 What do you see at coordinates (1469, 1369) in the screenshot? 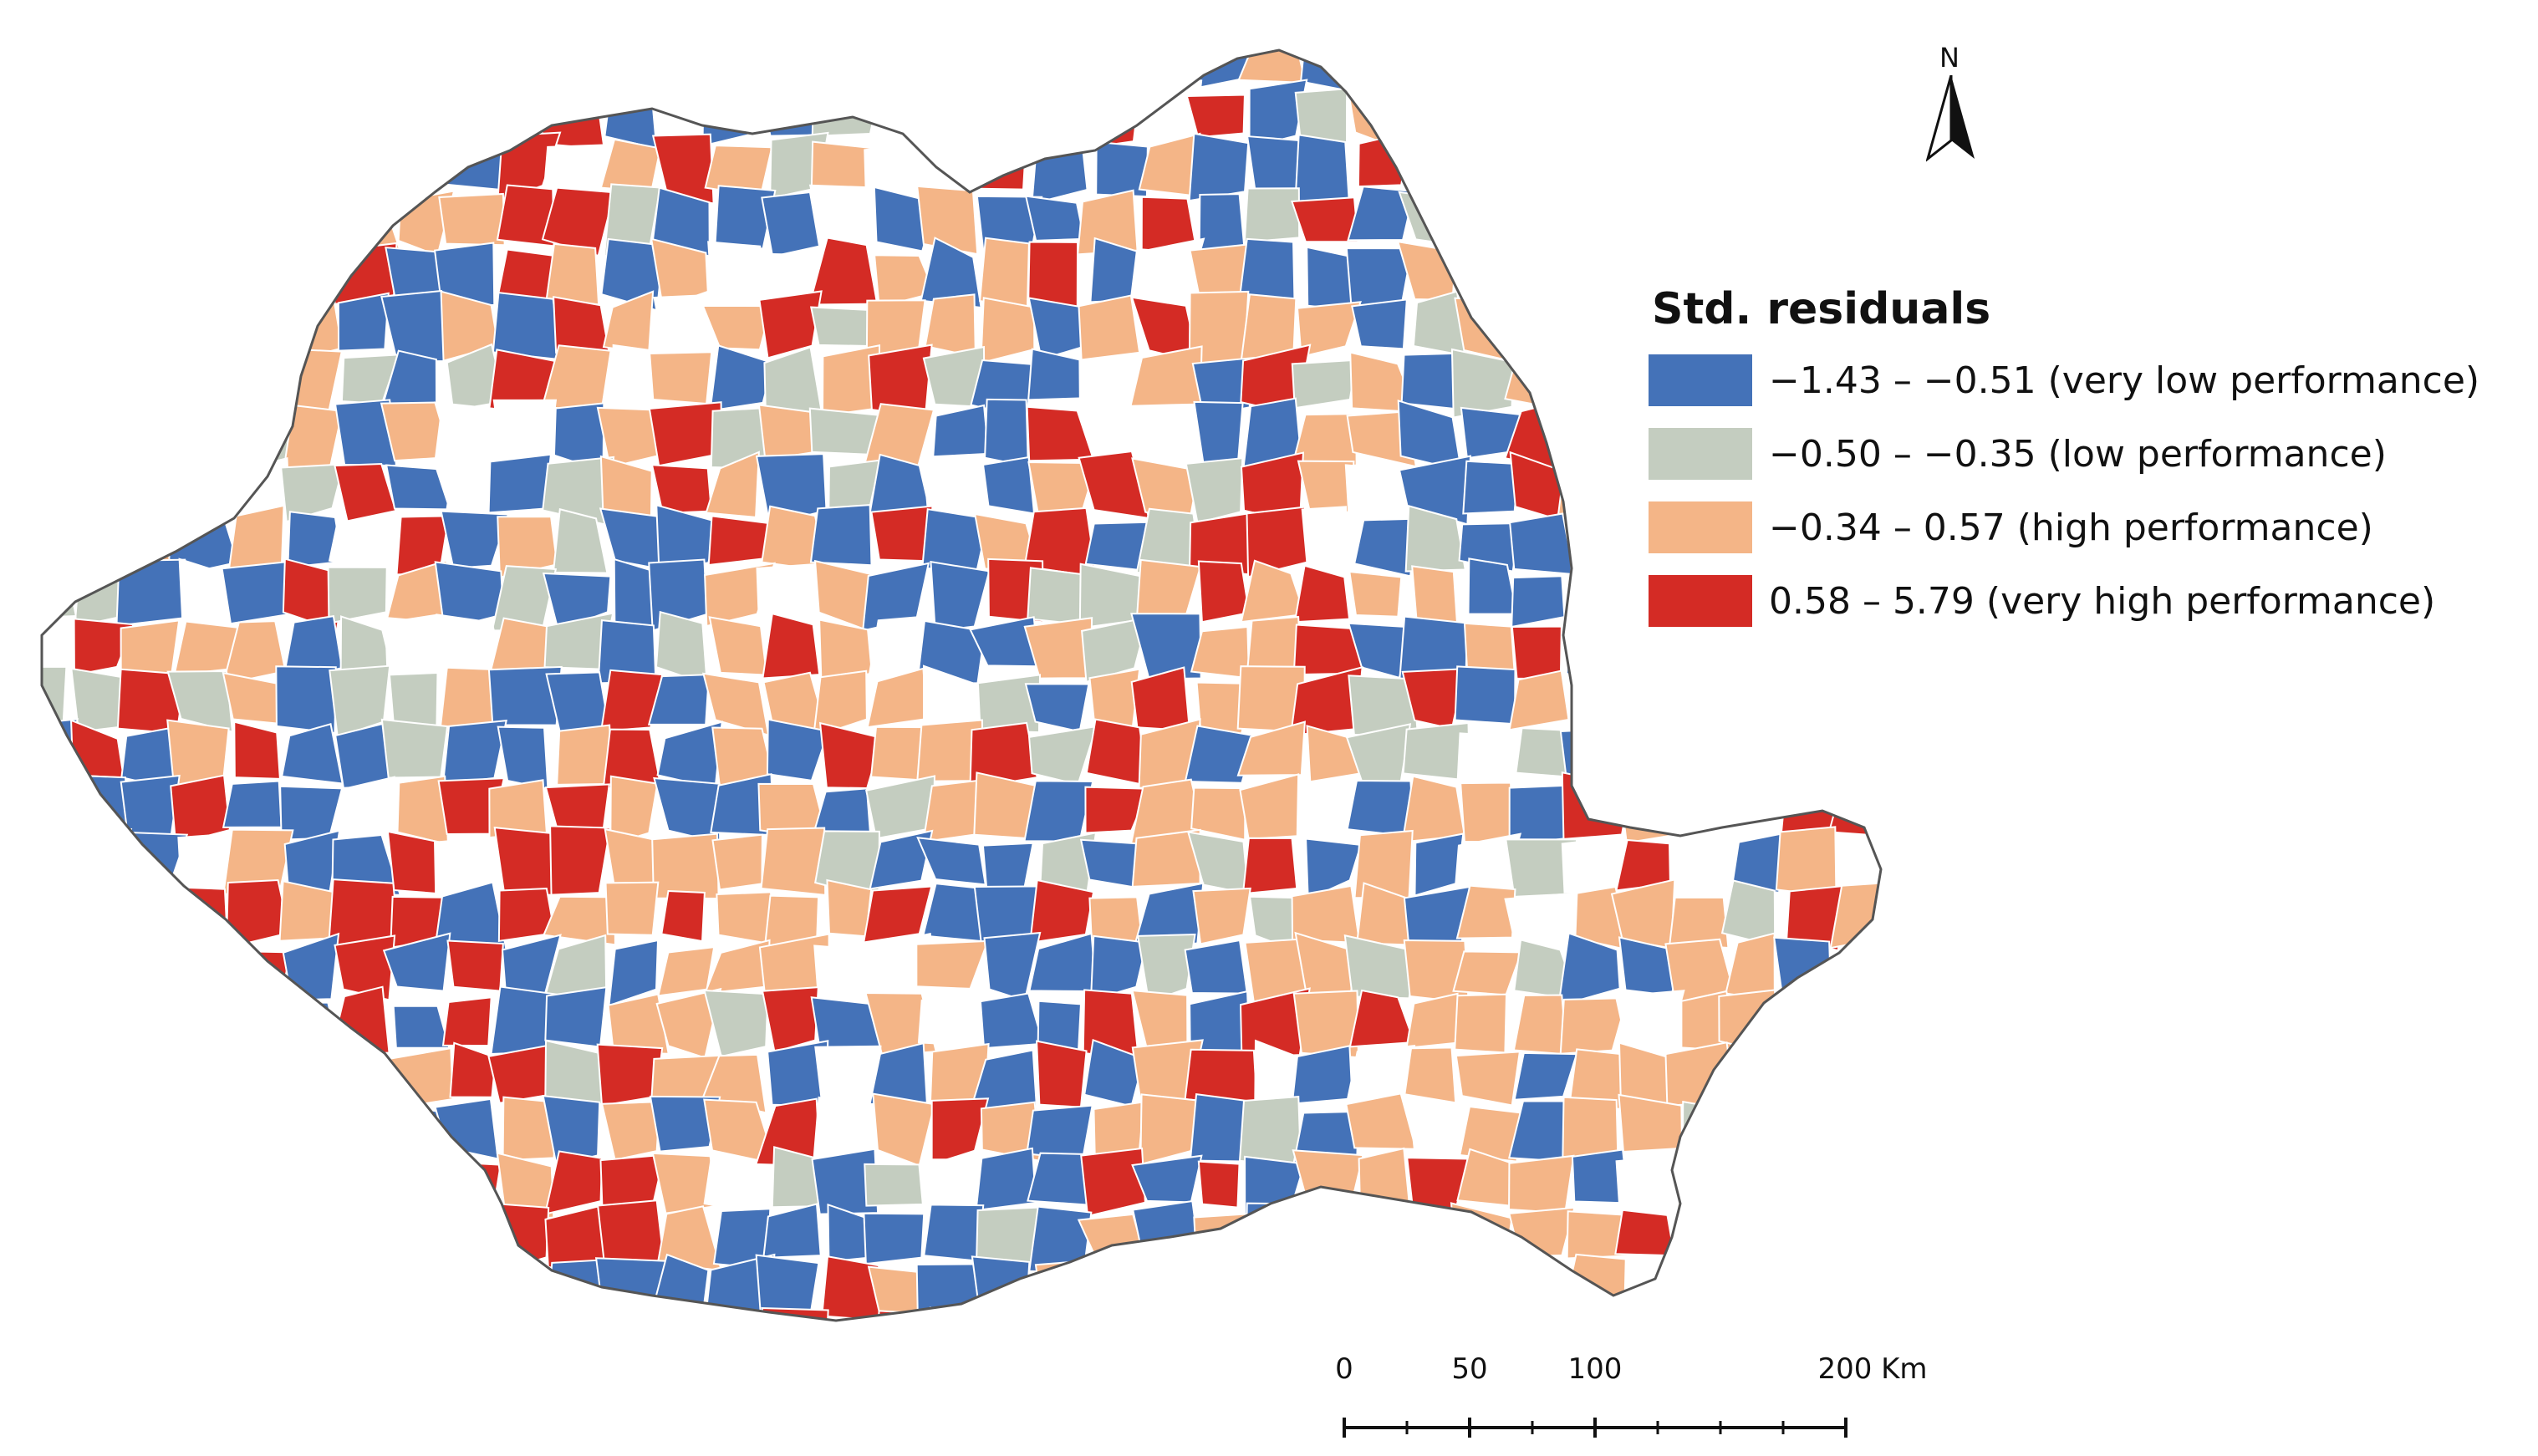
I see `scale-label-50: 50` at bounding box center [1469, 1369].